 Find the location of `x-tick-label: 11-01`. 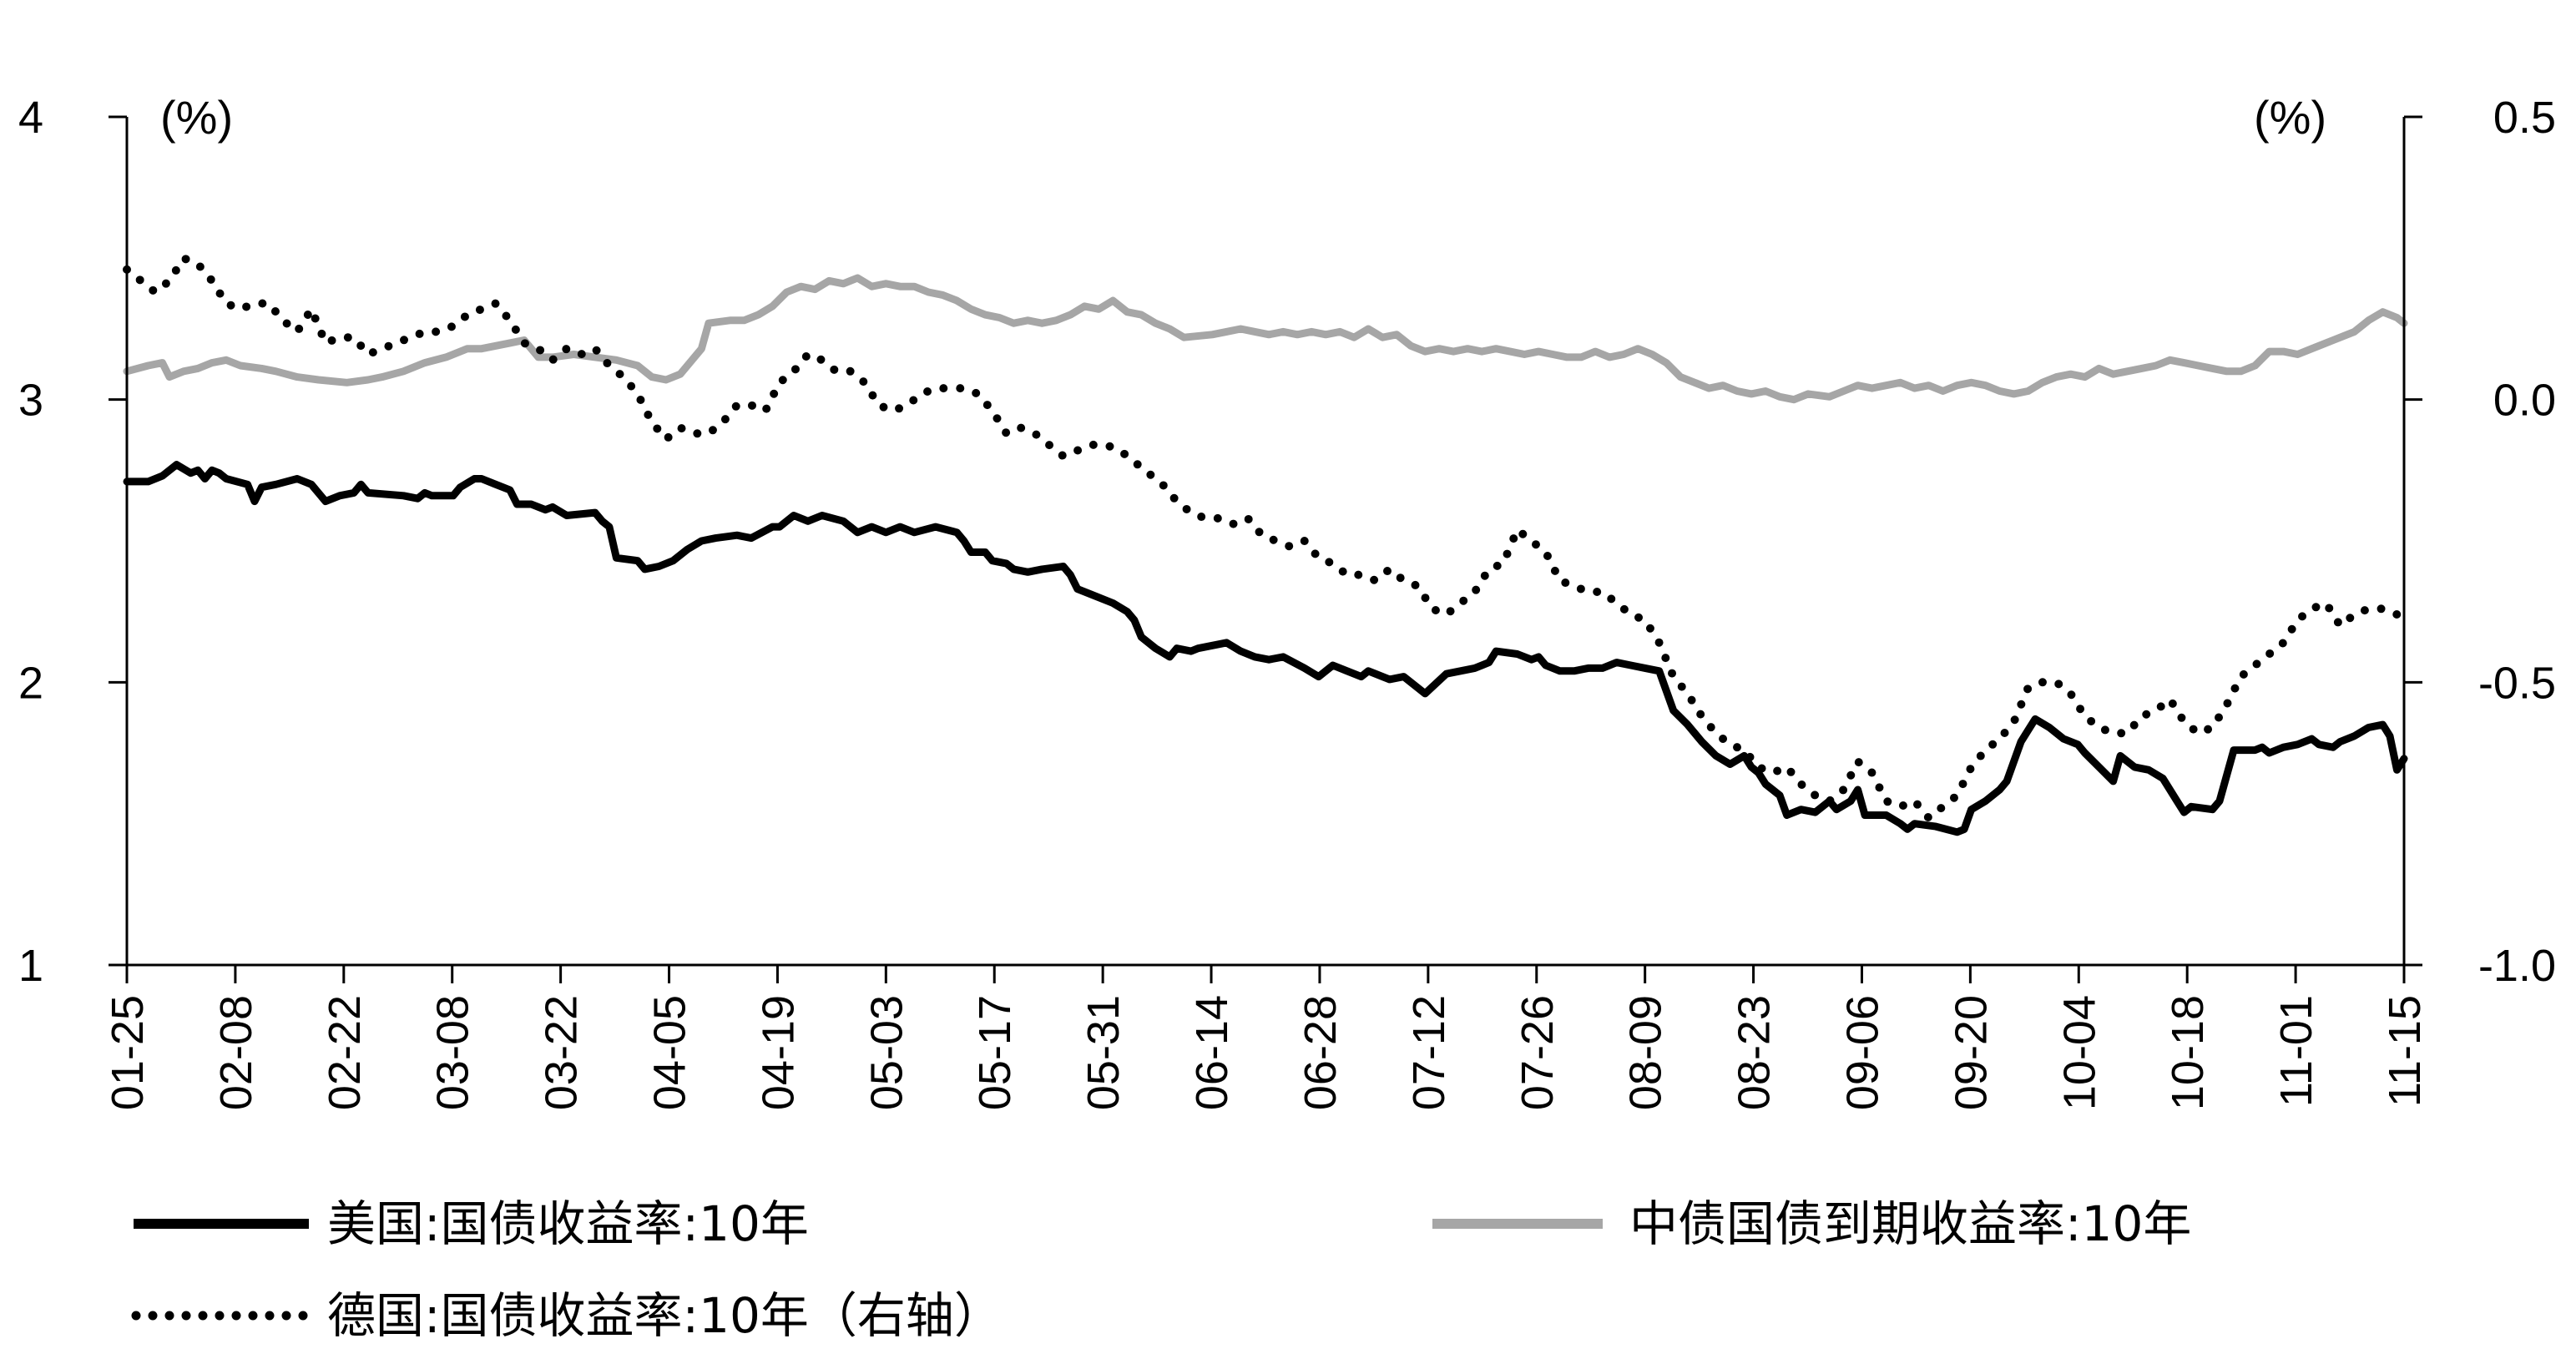

x-tick-label: 11-01 is located at coordinates (2296, 1051).